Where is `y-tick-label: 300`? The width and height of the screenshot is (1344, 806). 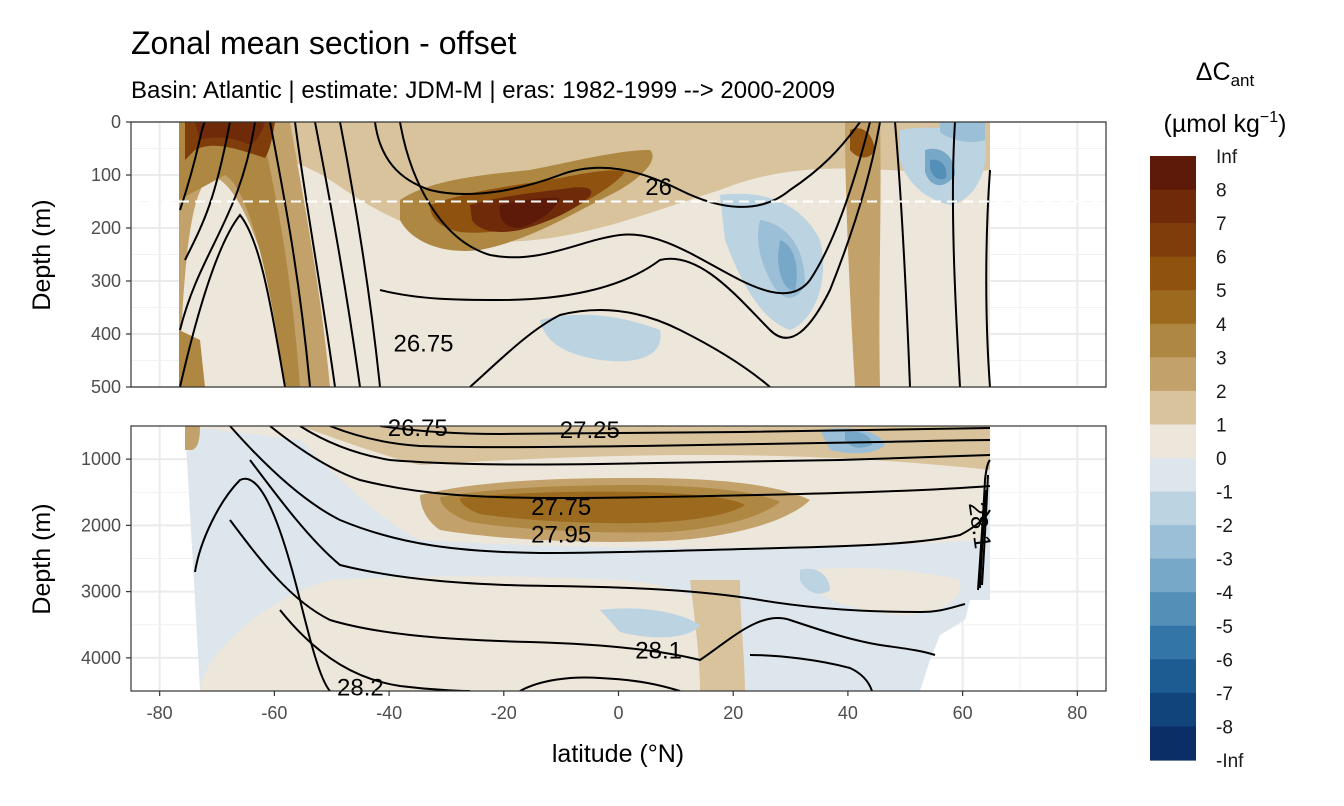 y-tick-label: 300 is located at coordinates (106, 281).